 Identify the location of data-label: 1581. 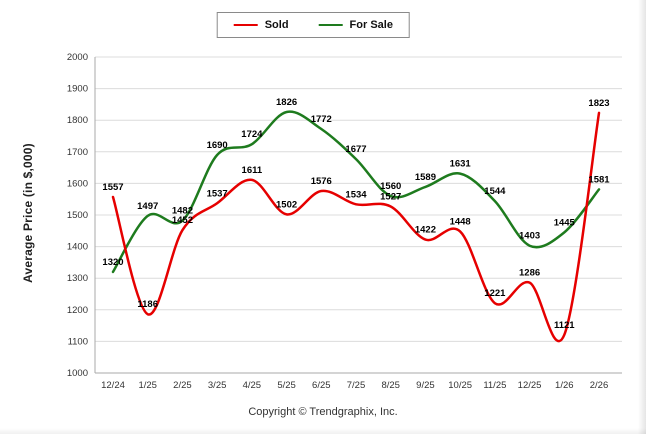
(599, 179).